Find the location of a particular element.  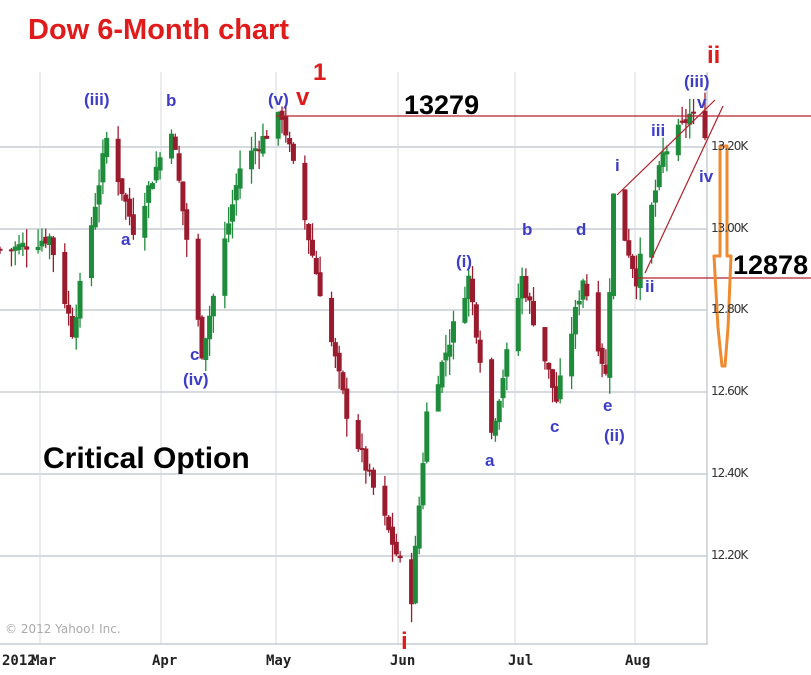

minor-wave-label: (iv) is located at coordinates (196, 379).